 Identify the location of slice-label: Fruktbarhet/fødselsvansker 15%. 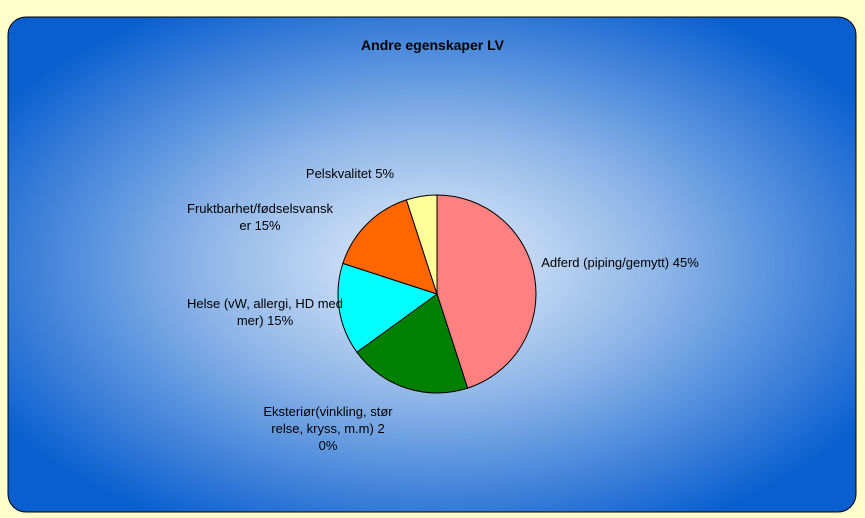
(260, 217).